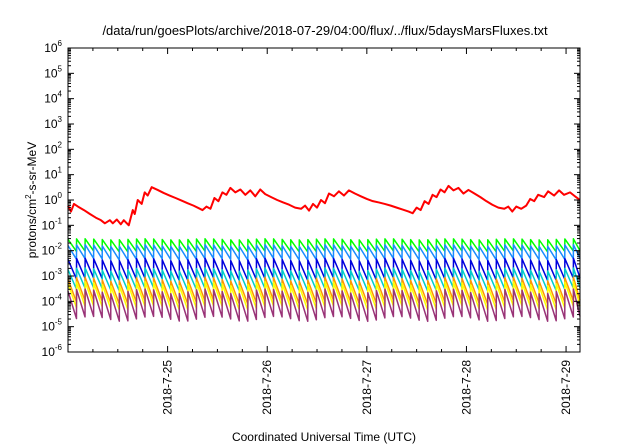 This screenshot has width=640, height=448. Describe the element at coordinates (53, 72) in the screenshot. I see `y-tick-label: 10⁵` at that location.